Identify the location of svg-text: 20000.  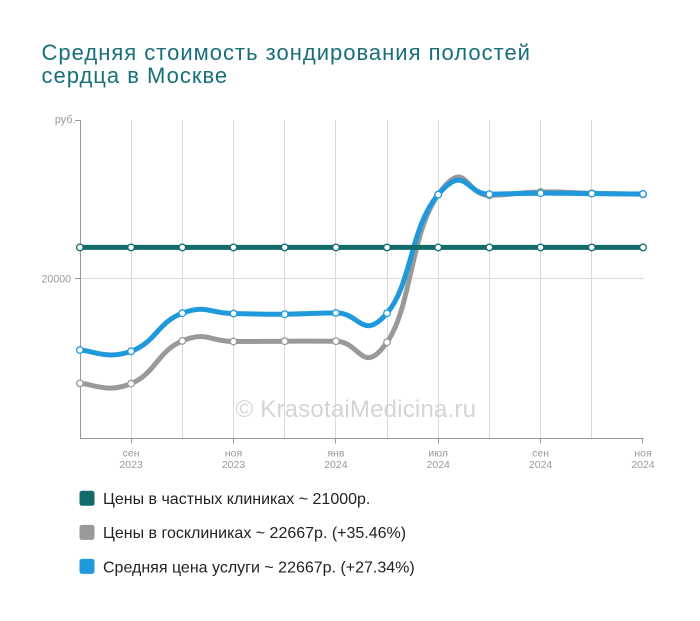
(57, 280).